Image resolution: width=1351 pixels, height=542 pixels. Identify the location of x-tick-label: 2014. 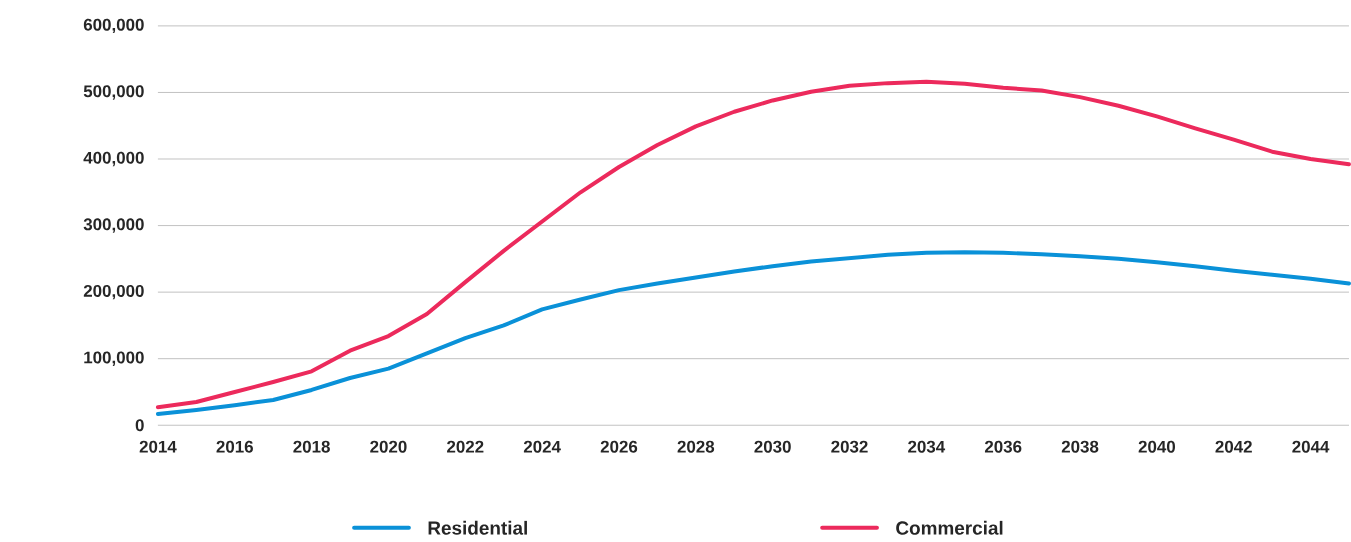
(158, 446).